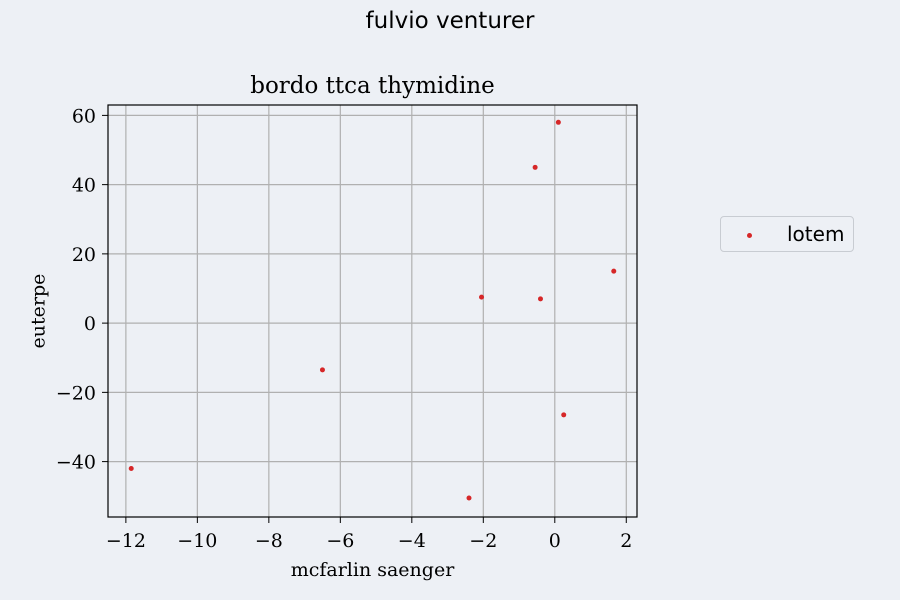  What do you see at coordinates (84, 116) in the screenshot?
I see `y-tick-label: 60` at bounding box center [84, 116].